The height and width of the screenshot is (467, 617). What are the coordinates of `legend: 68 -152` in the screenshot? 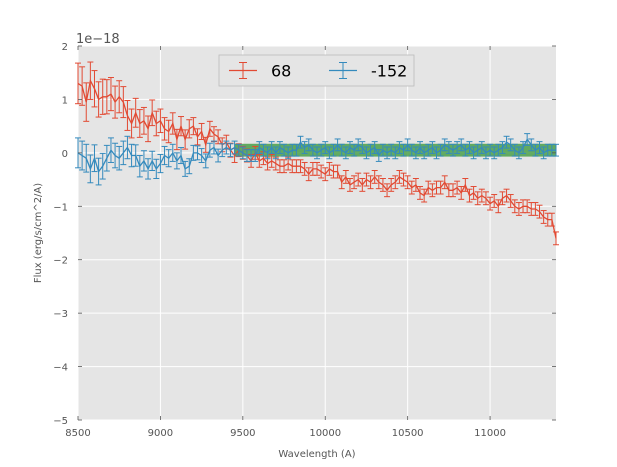 It's located at (316, 70).